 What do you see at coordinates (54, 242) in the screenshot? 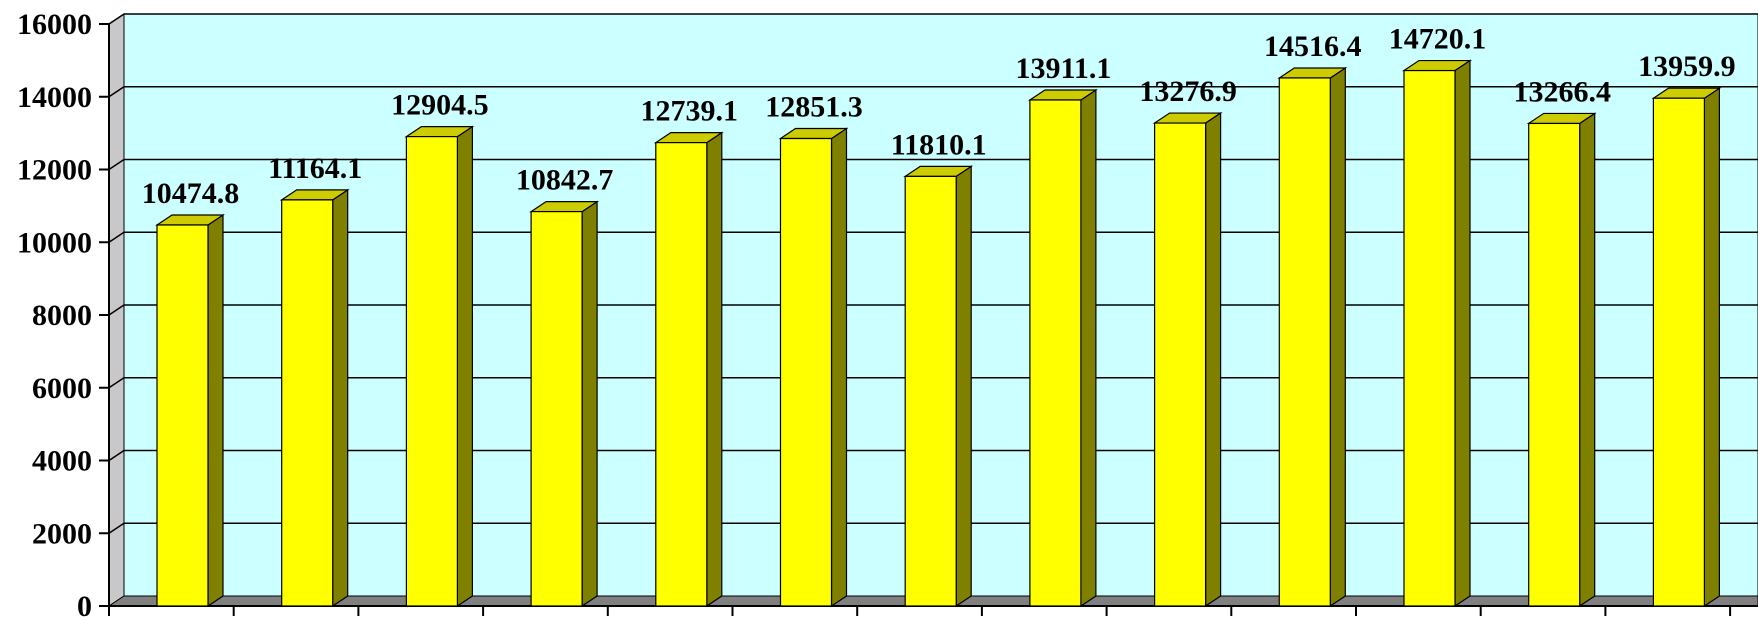
I see `y-tick-label: 10000` at bounding box center [54, 242].